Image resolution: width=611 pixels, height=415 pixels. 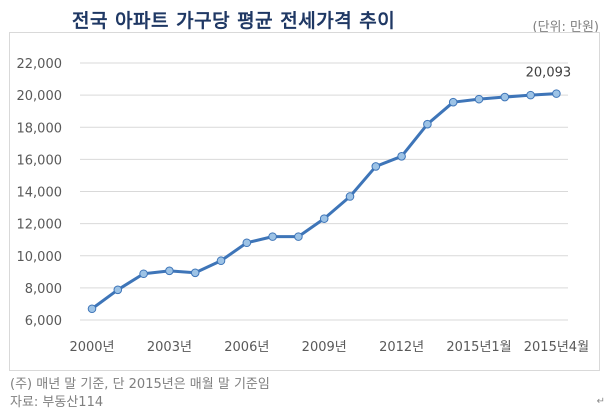 What do you see at coordinates (478, 347) in the screenshot?
I see `x-tick-label: 2015년1월` at bounding box center [478, 347].